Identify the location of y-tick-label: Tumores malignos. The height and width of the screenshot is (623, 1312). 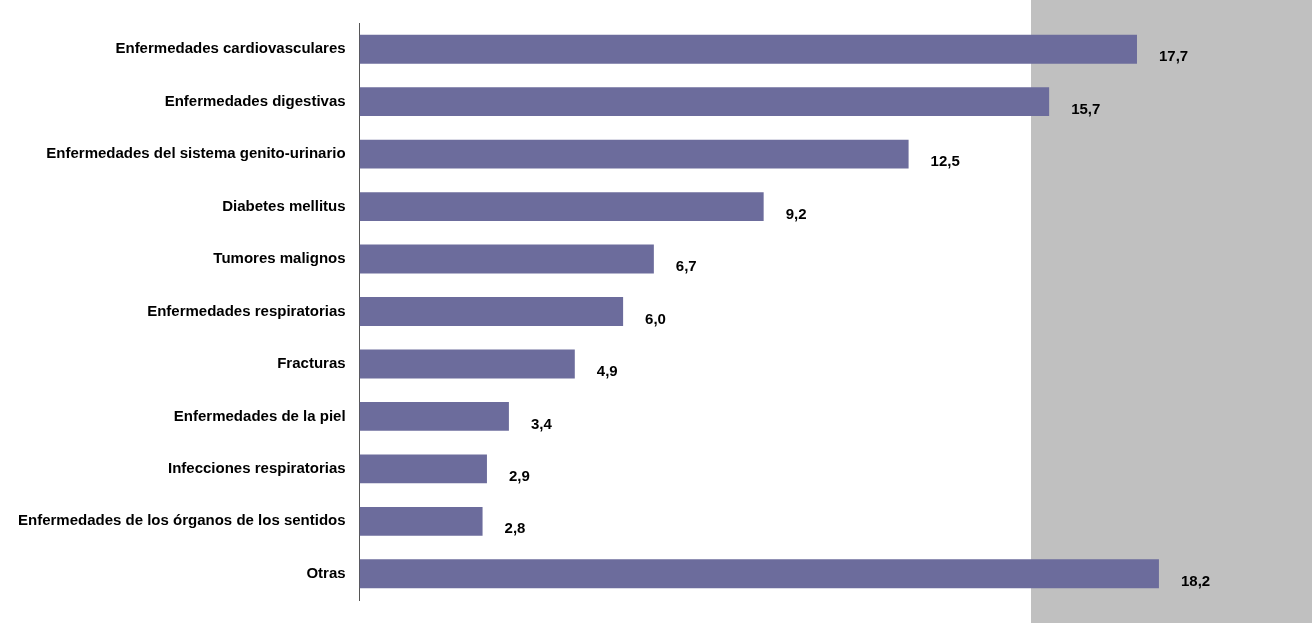
(279, 258).